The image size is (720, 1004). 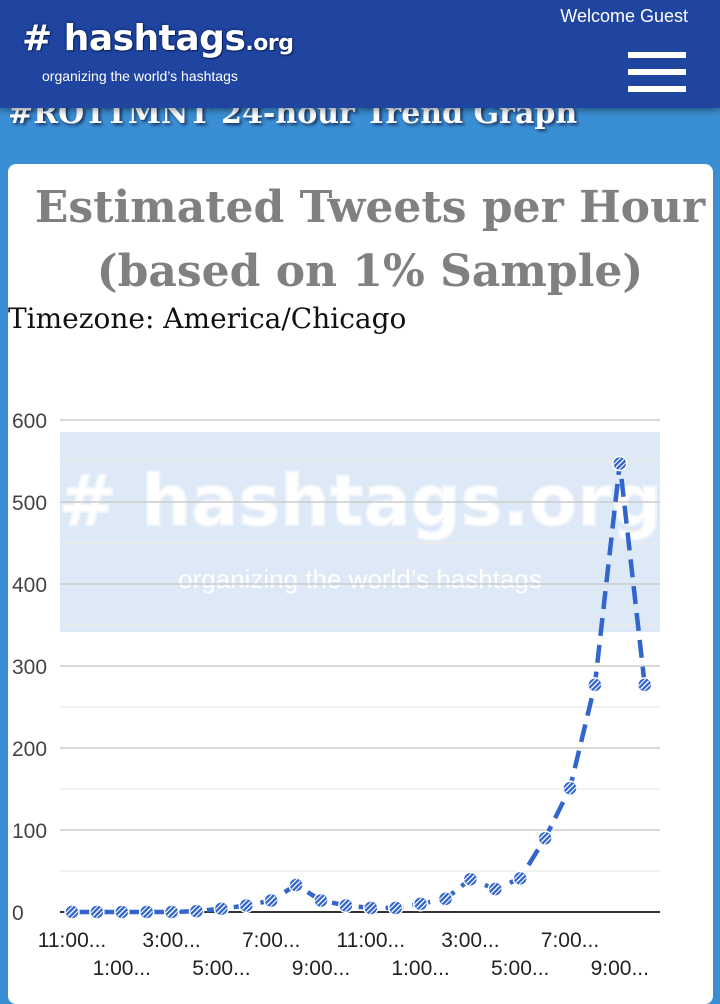 What do you see at coordinates (657, 74) in the screenshot?
I see `hamburger-menu-icon` at bounding box center [657, 74].